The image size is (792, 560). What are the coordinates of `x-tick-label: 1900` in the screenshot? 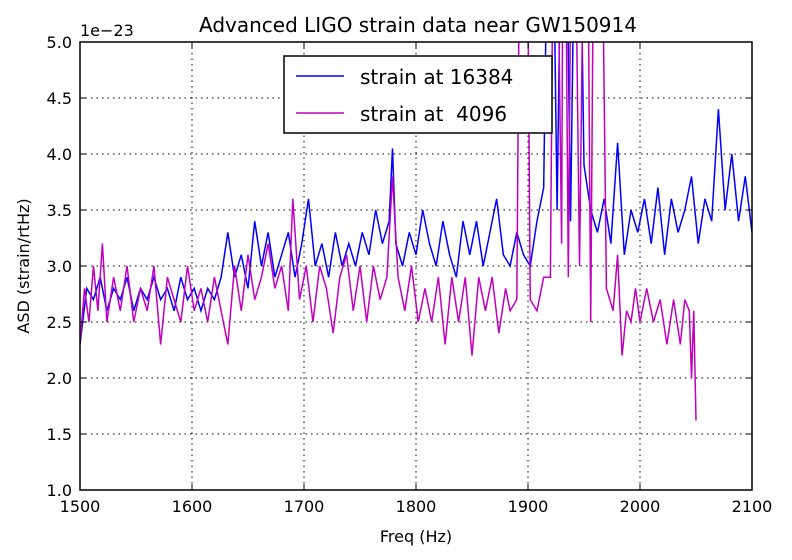 It's located at (528, 506).